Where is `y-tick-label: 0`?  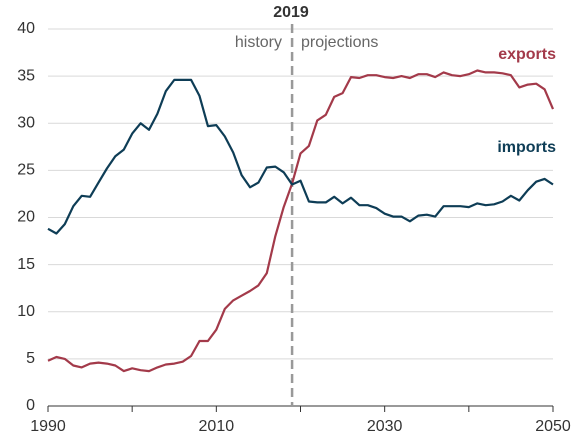 y-tick-label: 0 is located at coordinates (30, 405).